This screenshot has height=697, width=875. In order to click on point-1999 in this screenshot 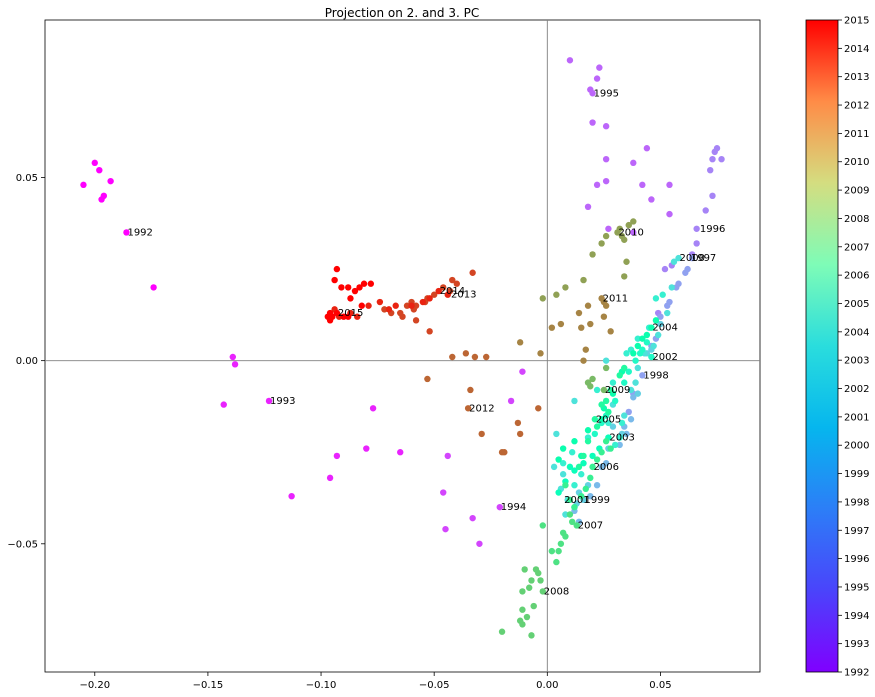, I will do `click(638, 393)`.